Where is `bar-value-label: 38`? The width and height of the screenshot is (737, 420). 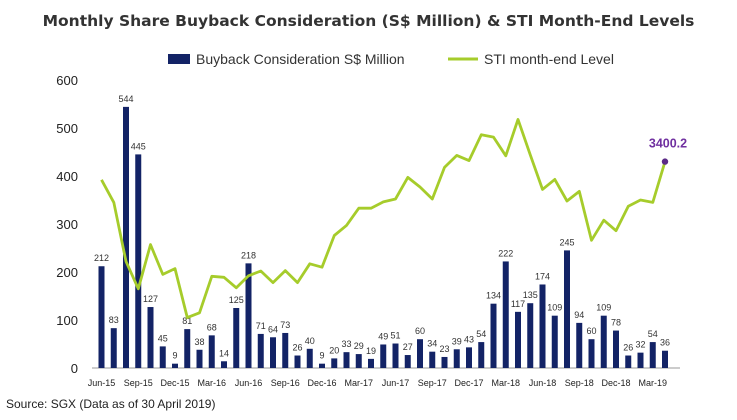
bar-value-label: 38 is located at coordinates (199, 342).